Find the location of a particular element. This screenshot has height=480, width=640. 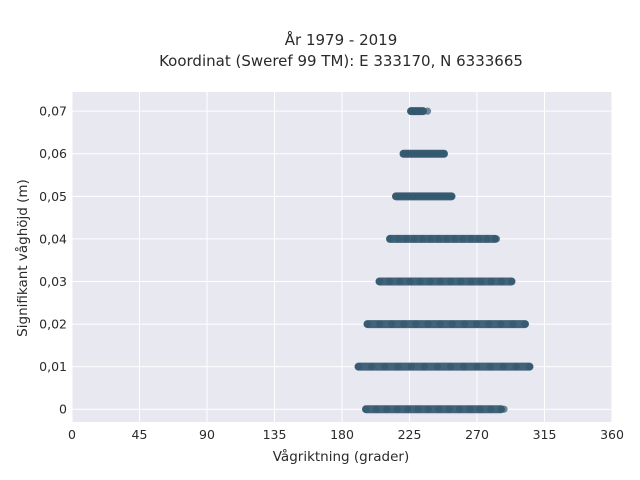

y-tick-label-1: 0,01 is located at coordinates (53, 366).